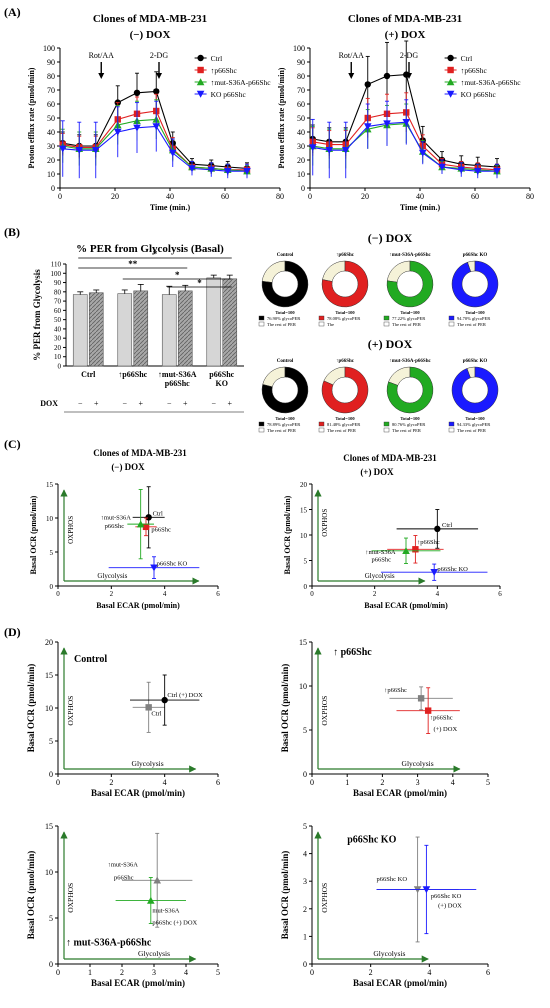 The width and height of the screenshot is (550, 1008). What do you see at coordinates (474, 70) in the screenshot?
I see `legend-label: ↑p66Shc` at bounding box center [474, 70].